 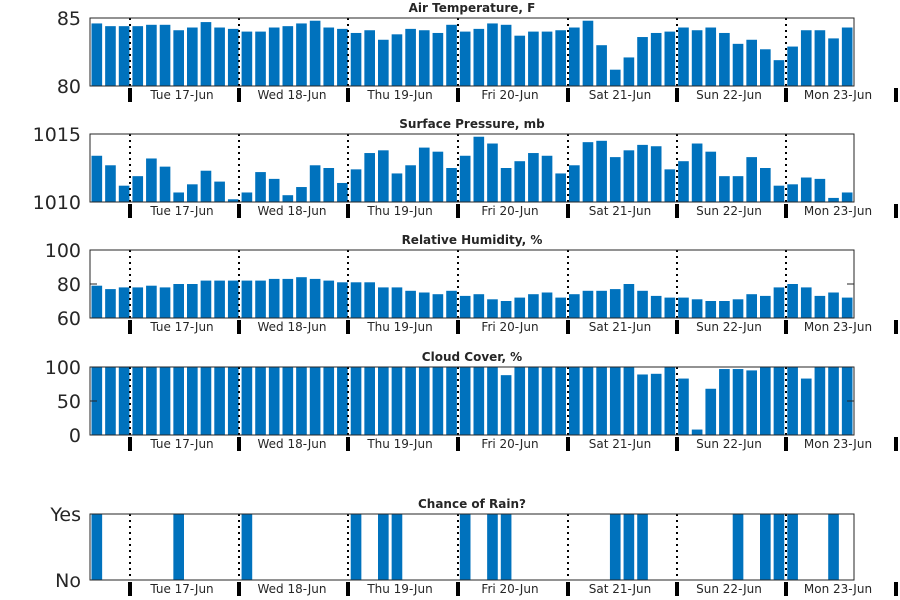 What do you see at coordinates (729, 589) in the screenshot?
I see `x-tick-label: Sun 22-Jun` at bounding box center [729, 589].